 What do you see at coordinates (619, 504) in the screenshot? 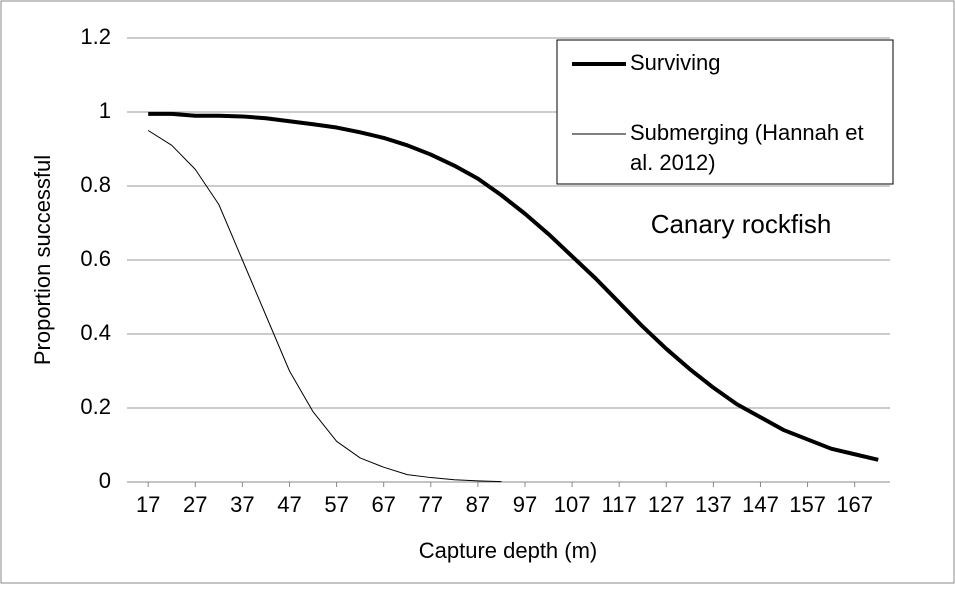
I see `x-tick-label: 117` at bounding box center [619, 504].